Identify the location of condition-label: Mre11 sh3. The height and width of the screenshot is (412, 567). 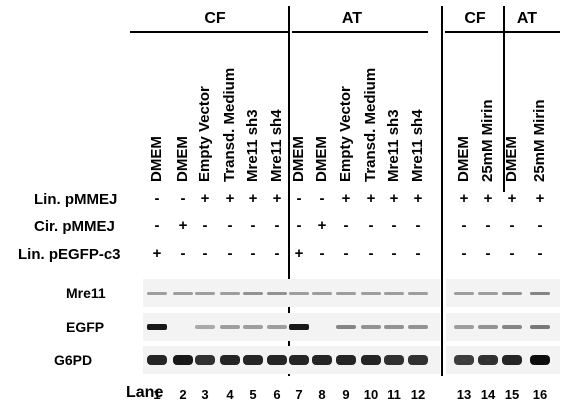
(252, 145).